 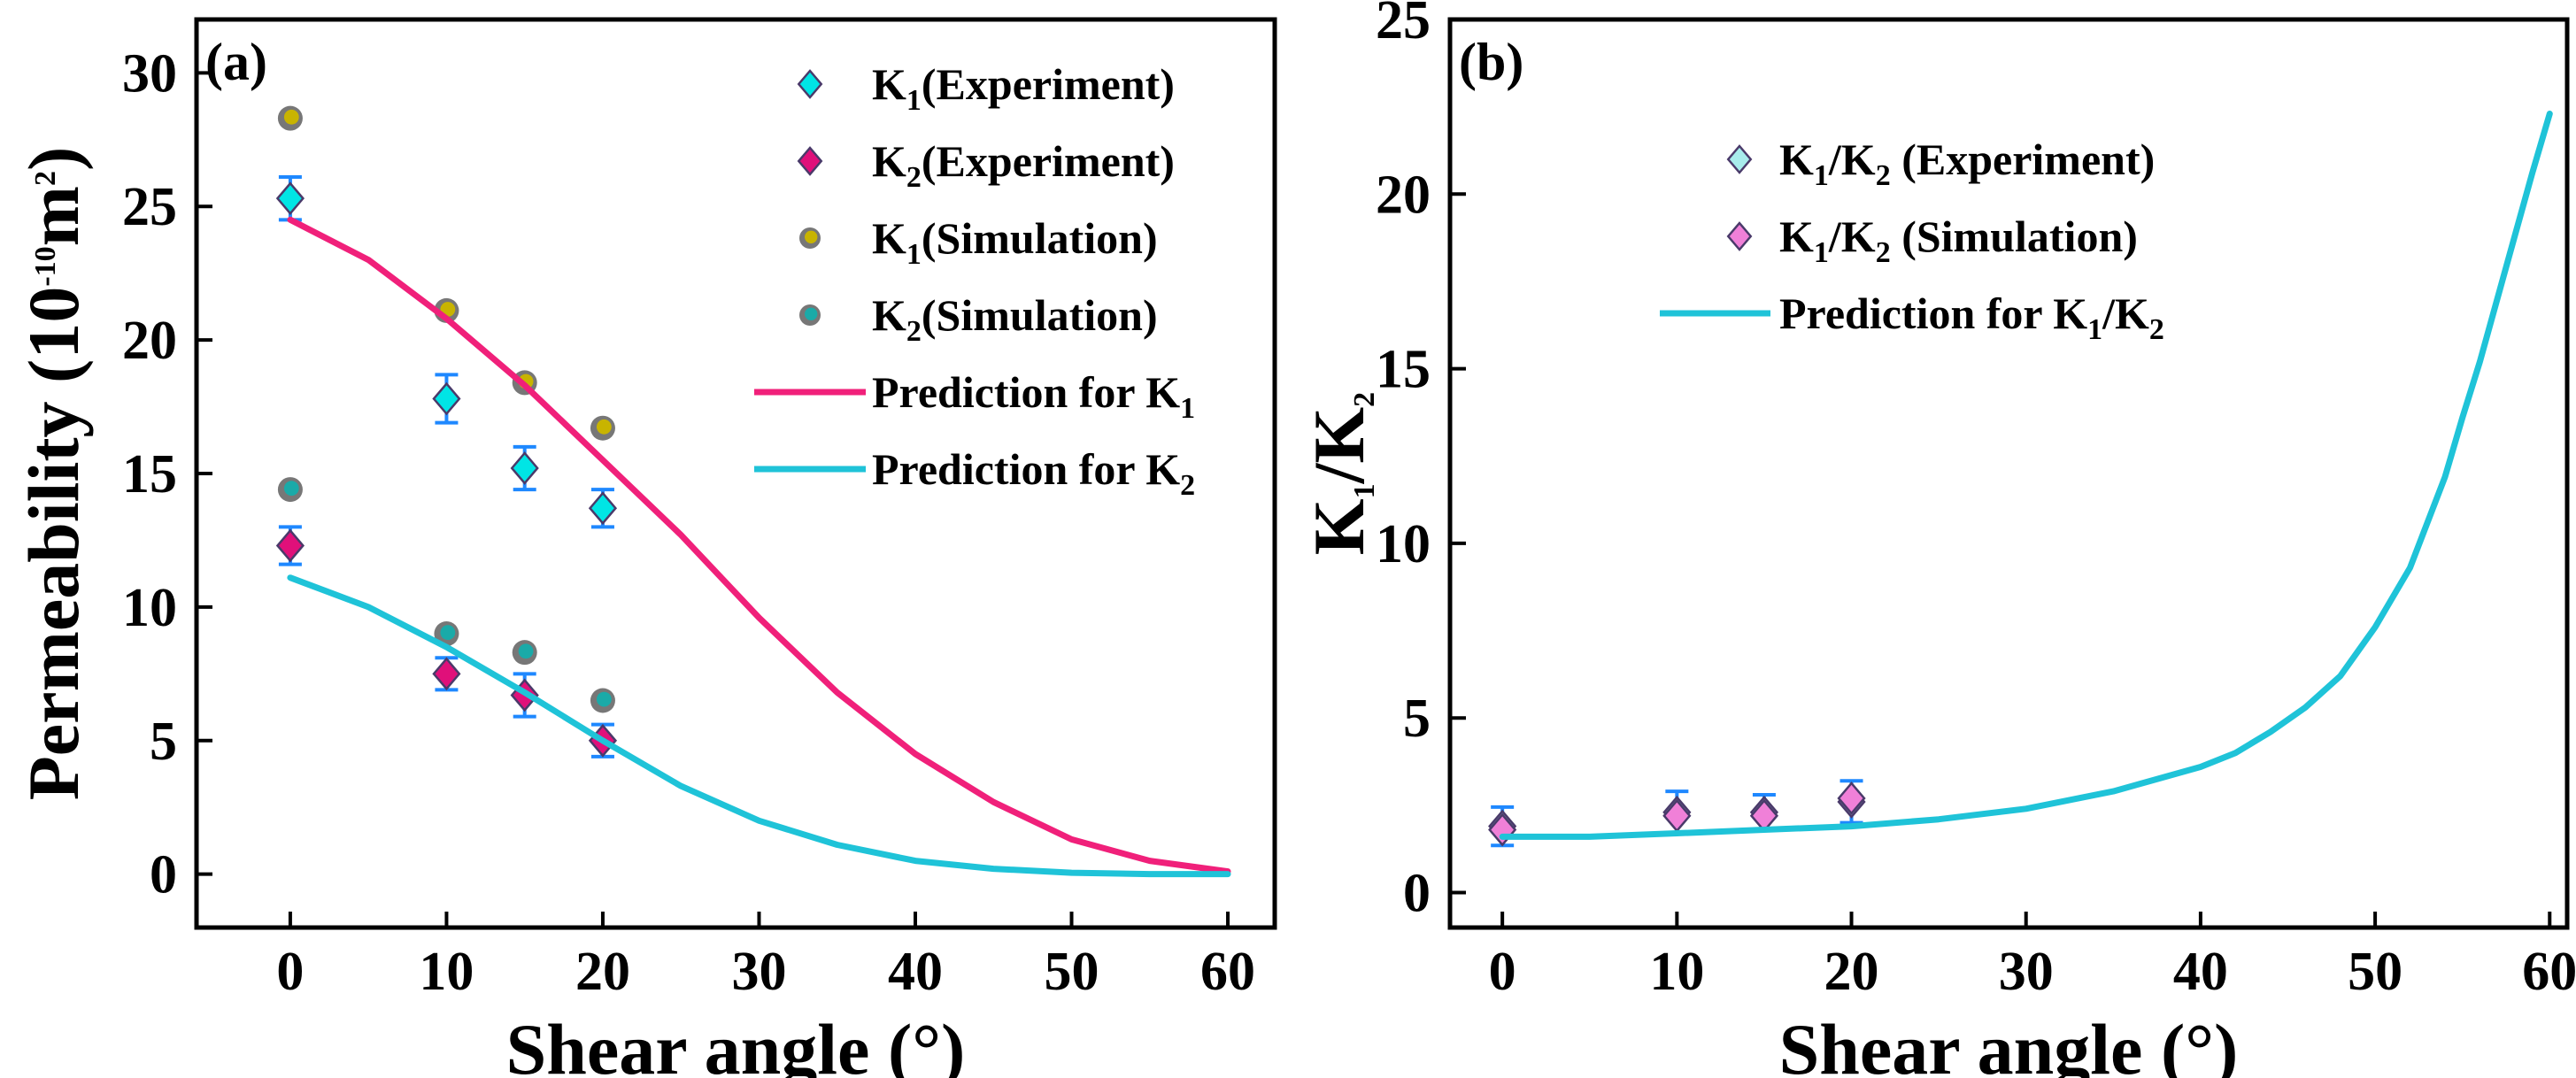 What do you see at coordinates (1403, 25) in the screenshot?
I see `b-y-tick-label: 25` at bounding box center [1403, 25].